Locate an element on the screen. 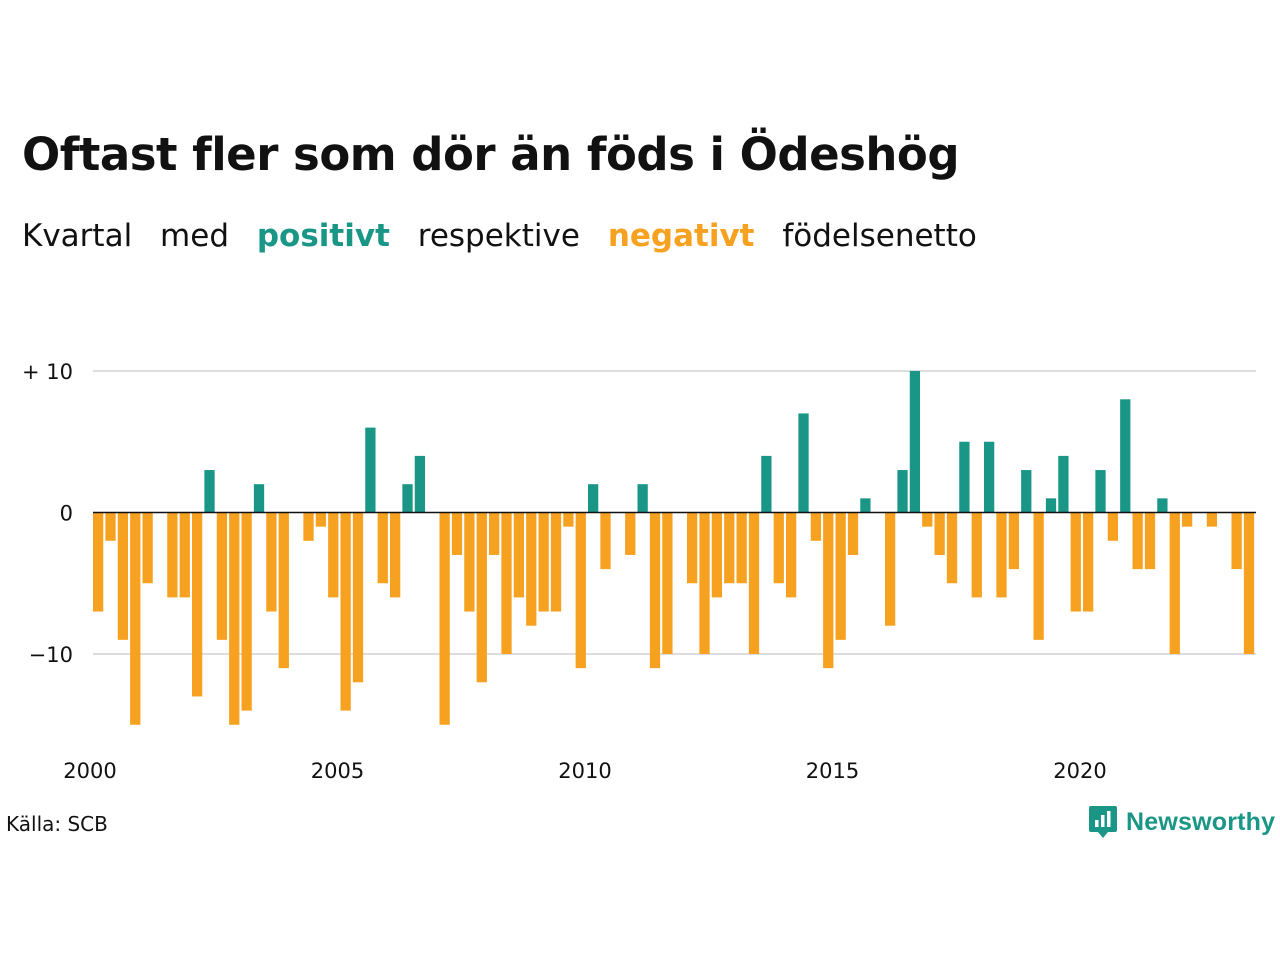  x-tick-label-0: 2000 is located at coordinates (89, 771).